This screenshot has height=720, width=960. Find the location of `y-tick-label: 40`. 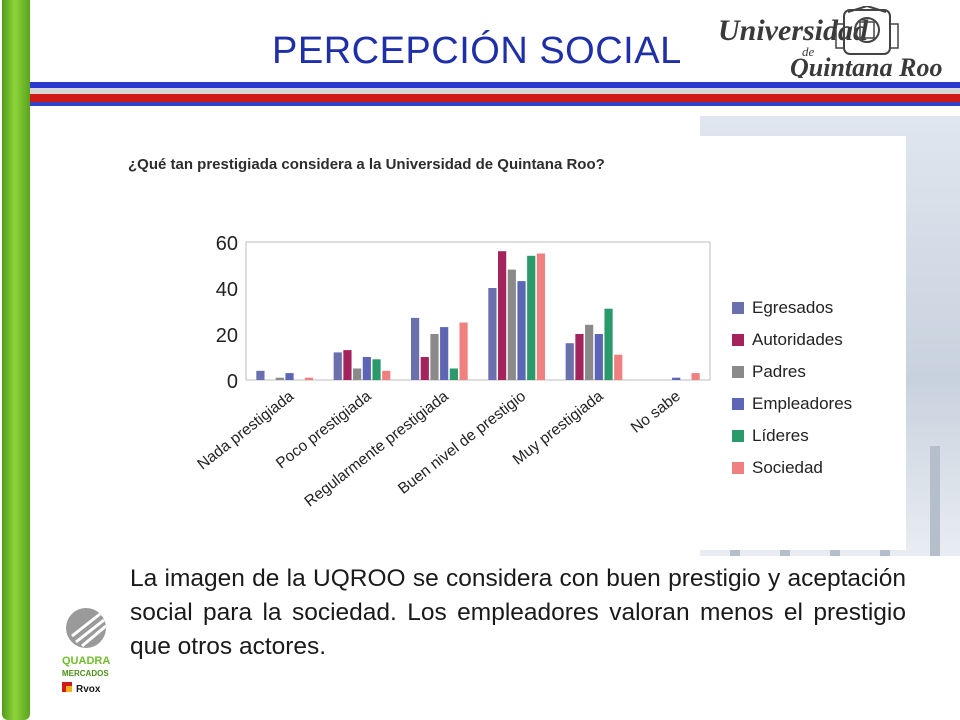

y-tick-label: 40 is located at coordinates (227, 290).